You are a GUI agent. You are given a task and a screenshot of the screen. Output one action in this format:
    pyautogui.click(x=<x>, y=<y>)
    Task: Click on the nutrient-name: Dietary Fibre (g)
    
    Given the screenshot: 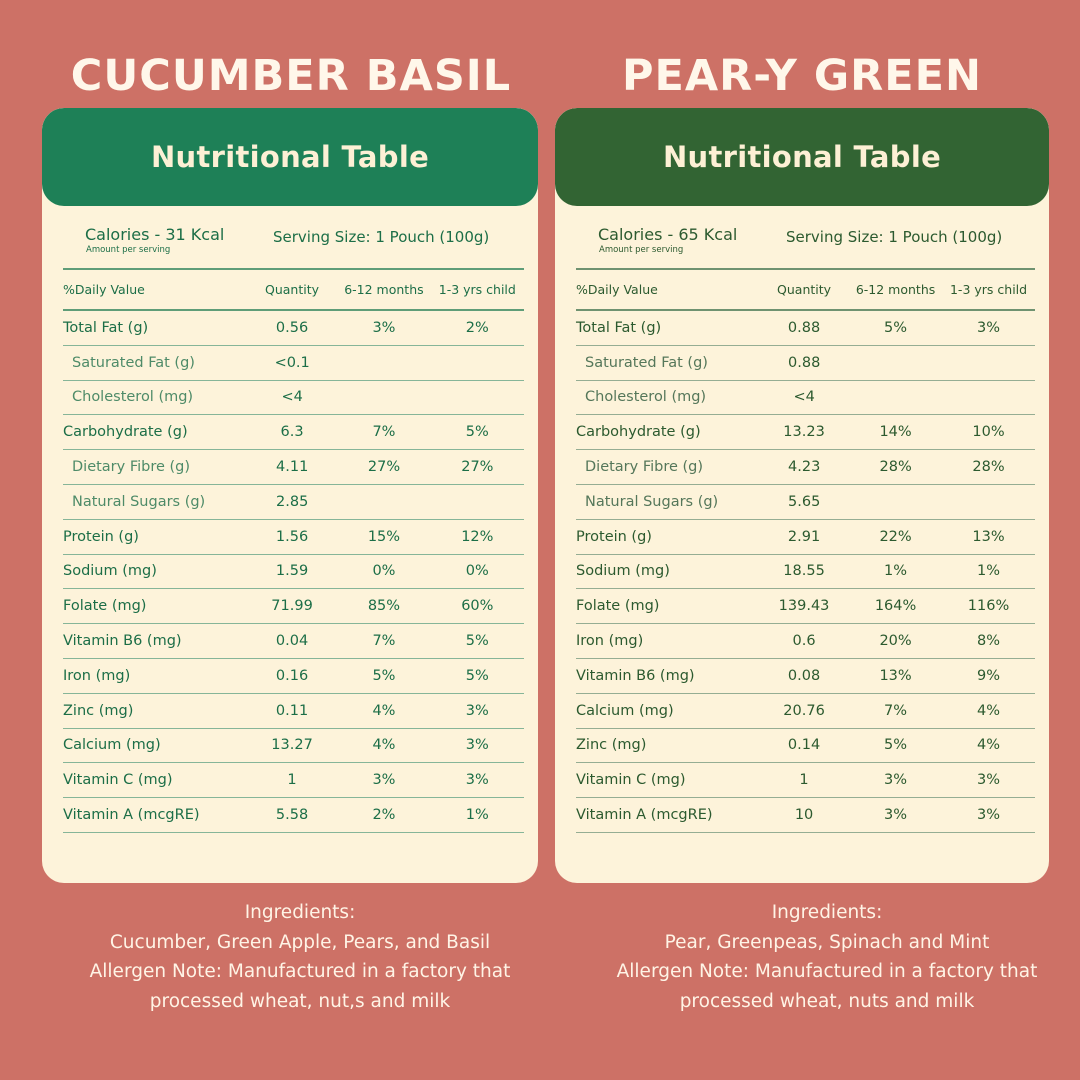 What is the action you would take?
    pyautogui.click(x=131, y=467)
    